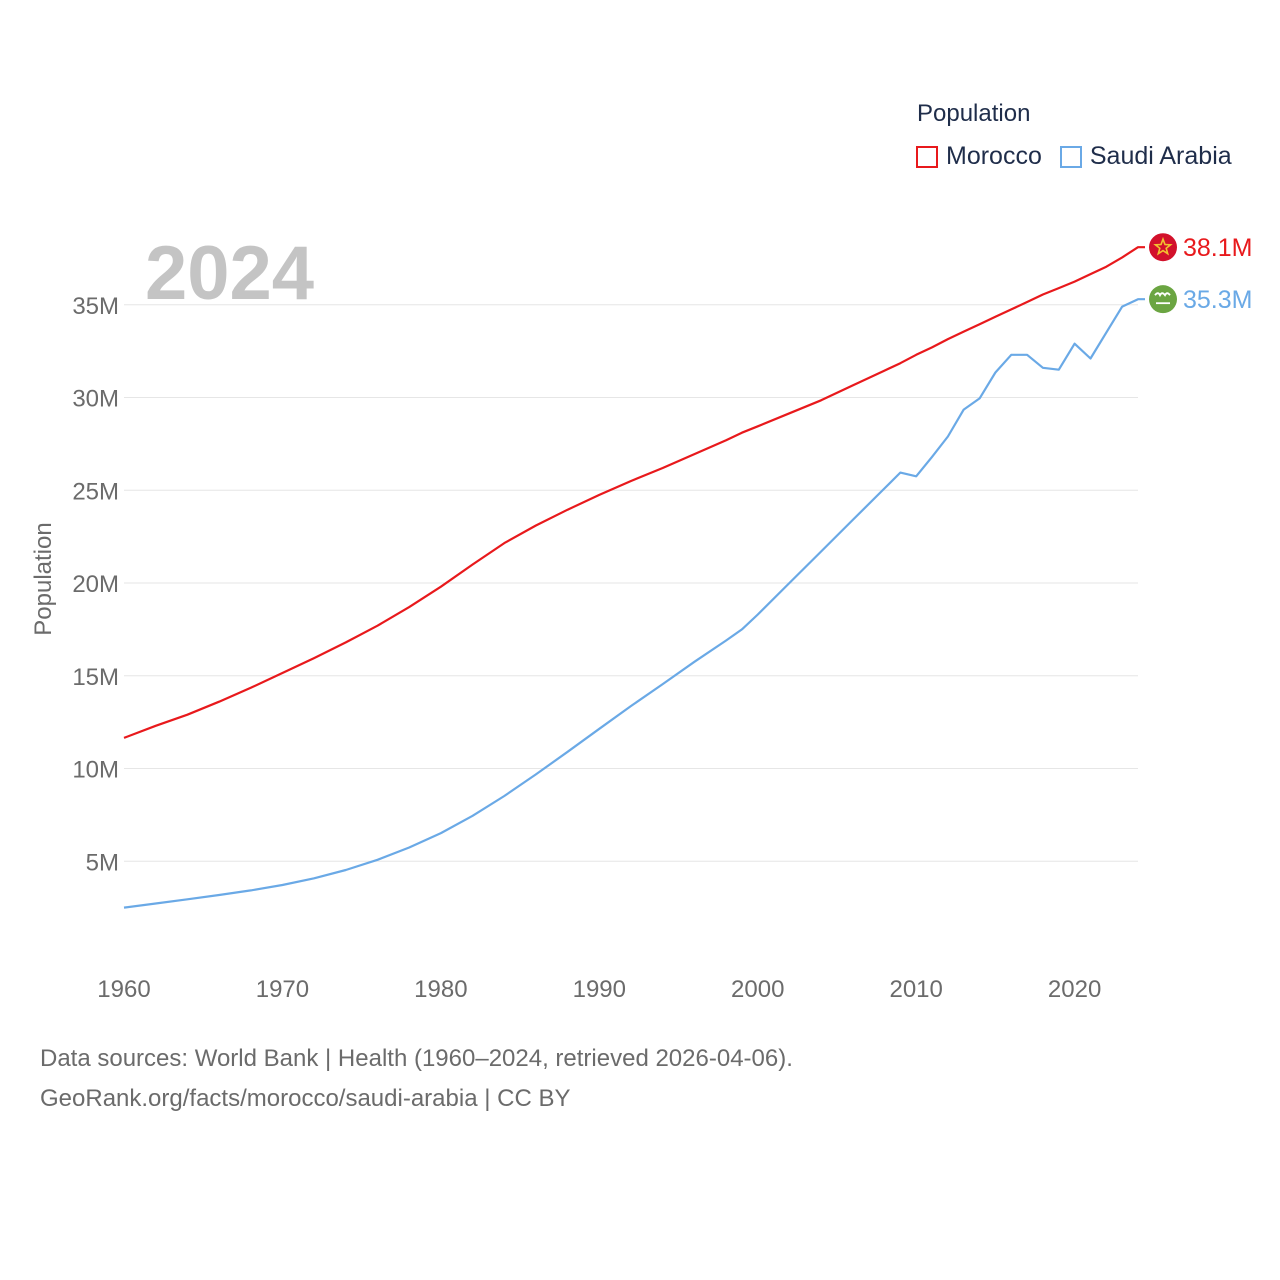 The width and height of the screenshot is (1280, 1280). What do you see at coordinates (927, 156) in the screenshot?
I see `legend-swatch-morocco` at bounding box center [927, 156].